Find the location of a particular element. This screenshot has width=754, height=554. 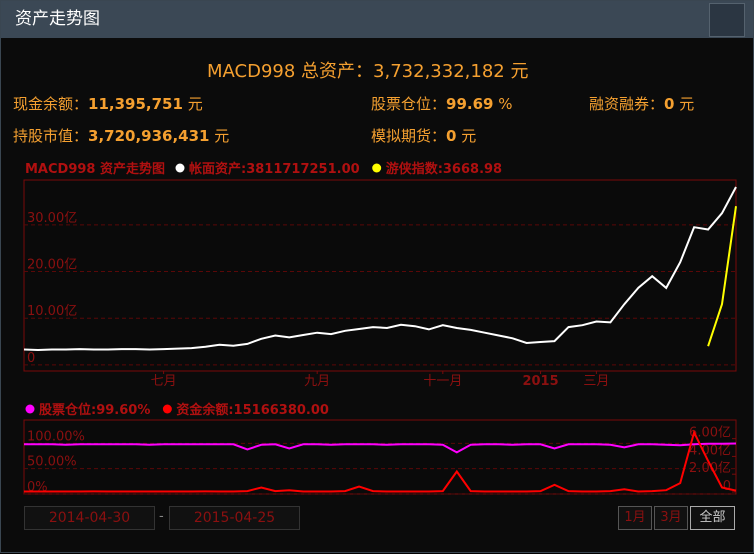

summary-field: 融资融券：0 元 is located at coordinates (641, 103).